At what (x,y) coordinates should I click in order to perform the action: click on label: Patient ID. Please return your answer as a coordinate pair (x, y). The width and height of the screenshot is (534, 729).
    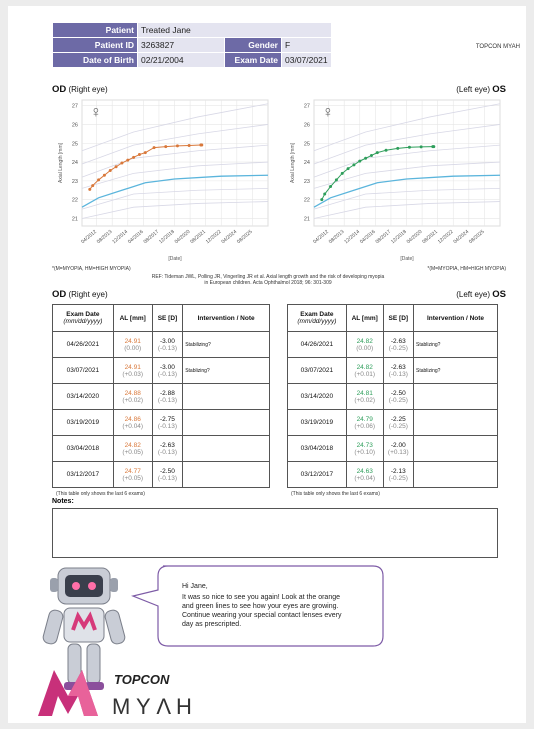
    Looking at the image, I should click on (95, 45).